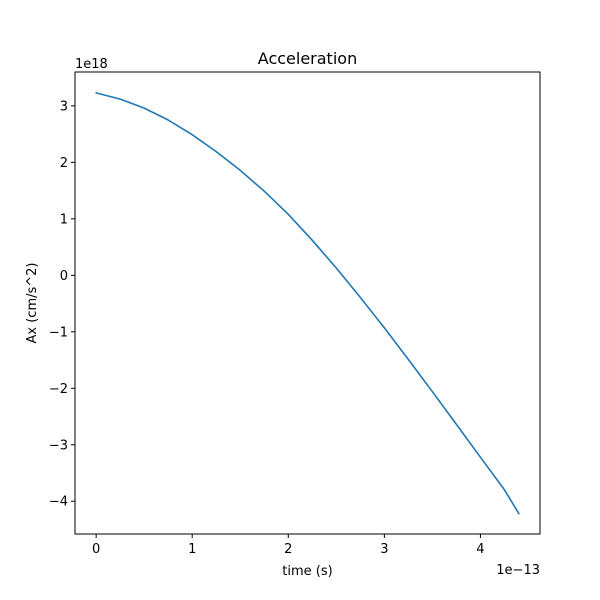 The image size is (600, 600). What do you see at coordinates (91, 64) in the screenshot?
I see `y-offset-label: 1e18` at bounding box center [91, 64].